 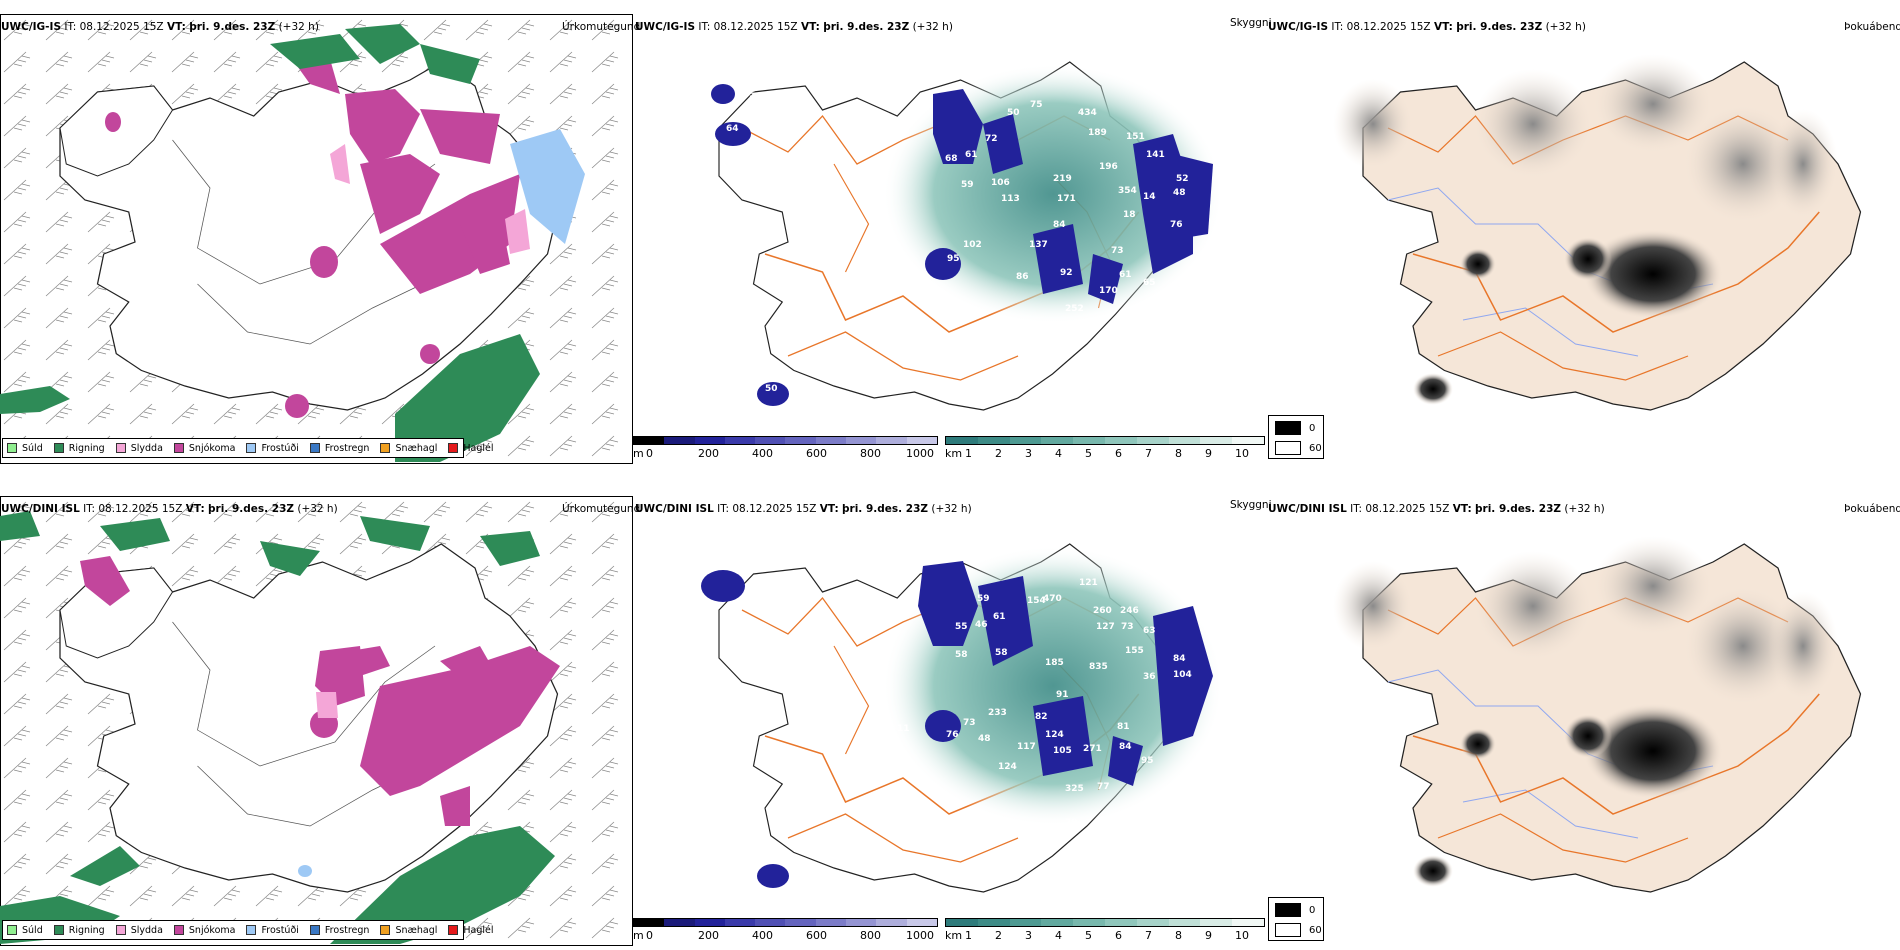 What do you see at coordinates (802, 249) in the screenshot?
I see `vis-value: 44` at bounding box center [802, 249].